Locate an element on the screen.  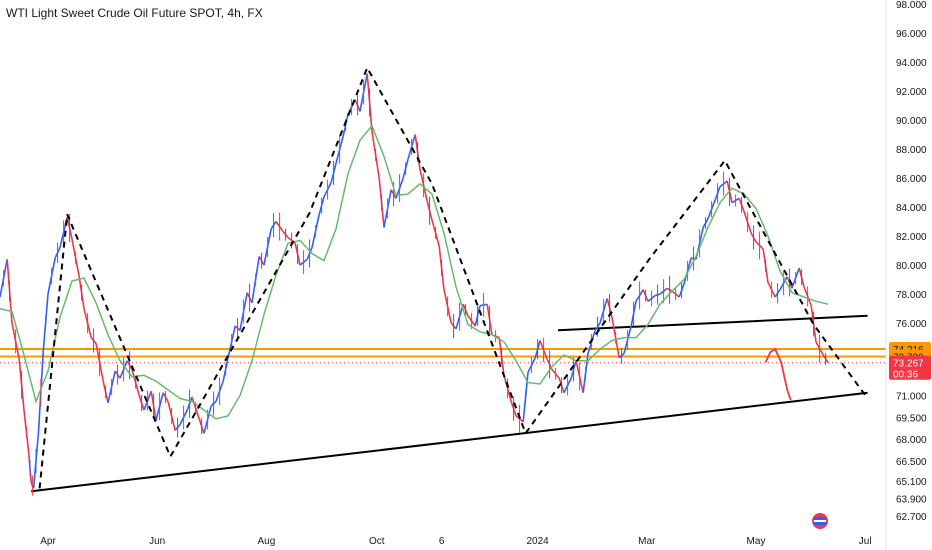
projection-line is located at coordinates (778, 374).